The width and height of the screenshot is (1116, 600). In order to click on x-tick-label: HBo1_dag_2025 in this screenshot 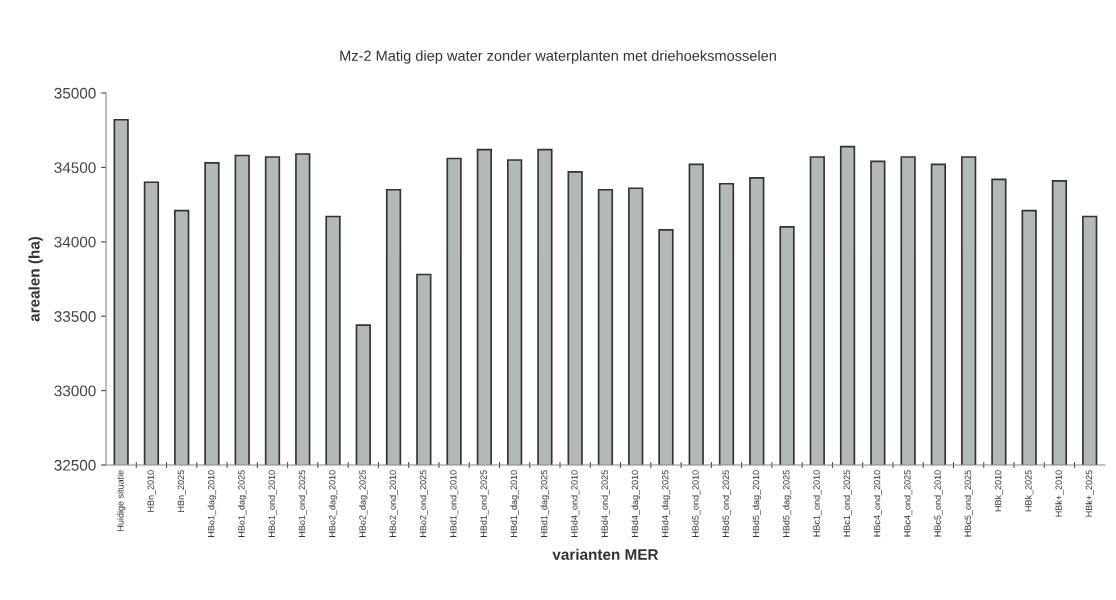, I will do `click(242, 503)`.